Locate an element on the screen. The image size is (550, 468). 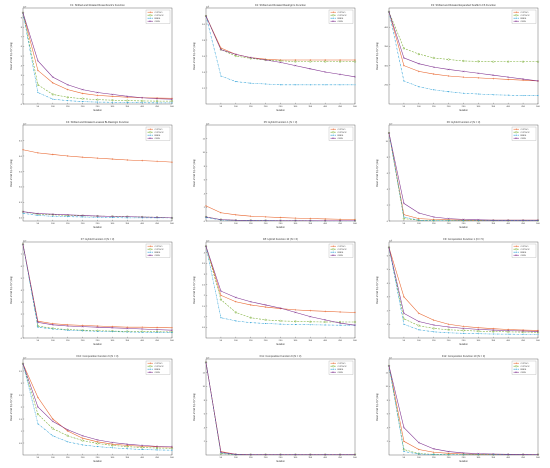
legend-entry: CCPSO2 is located at coordinates (526, 16).